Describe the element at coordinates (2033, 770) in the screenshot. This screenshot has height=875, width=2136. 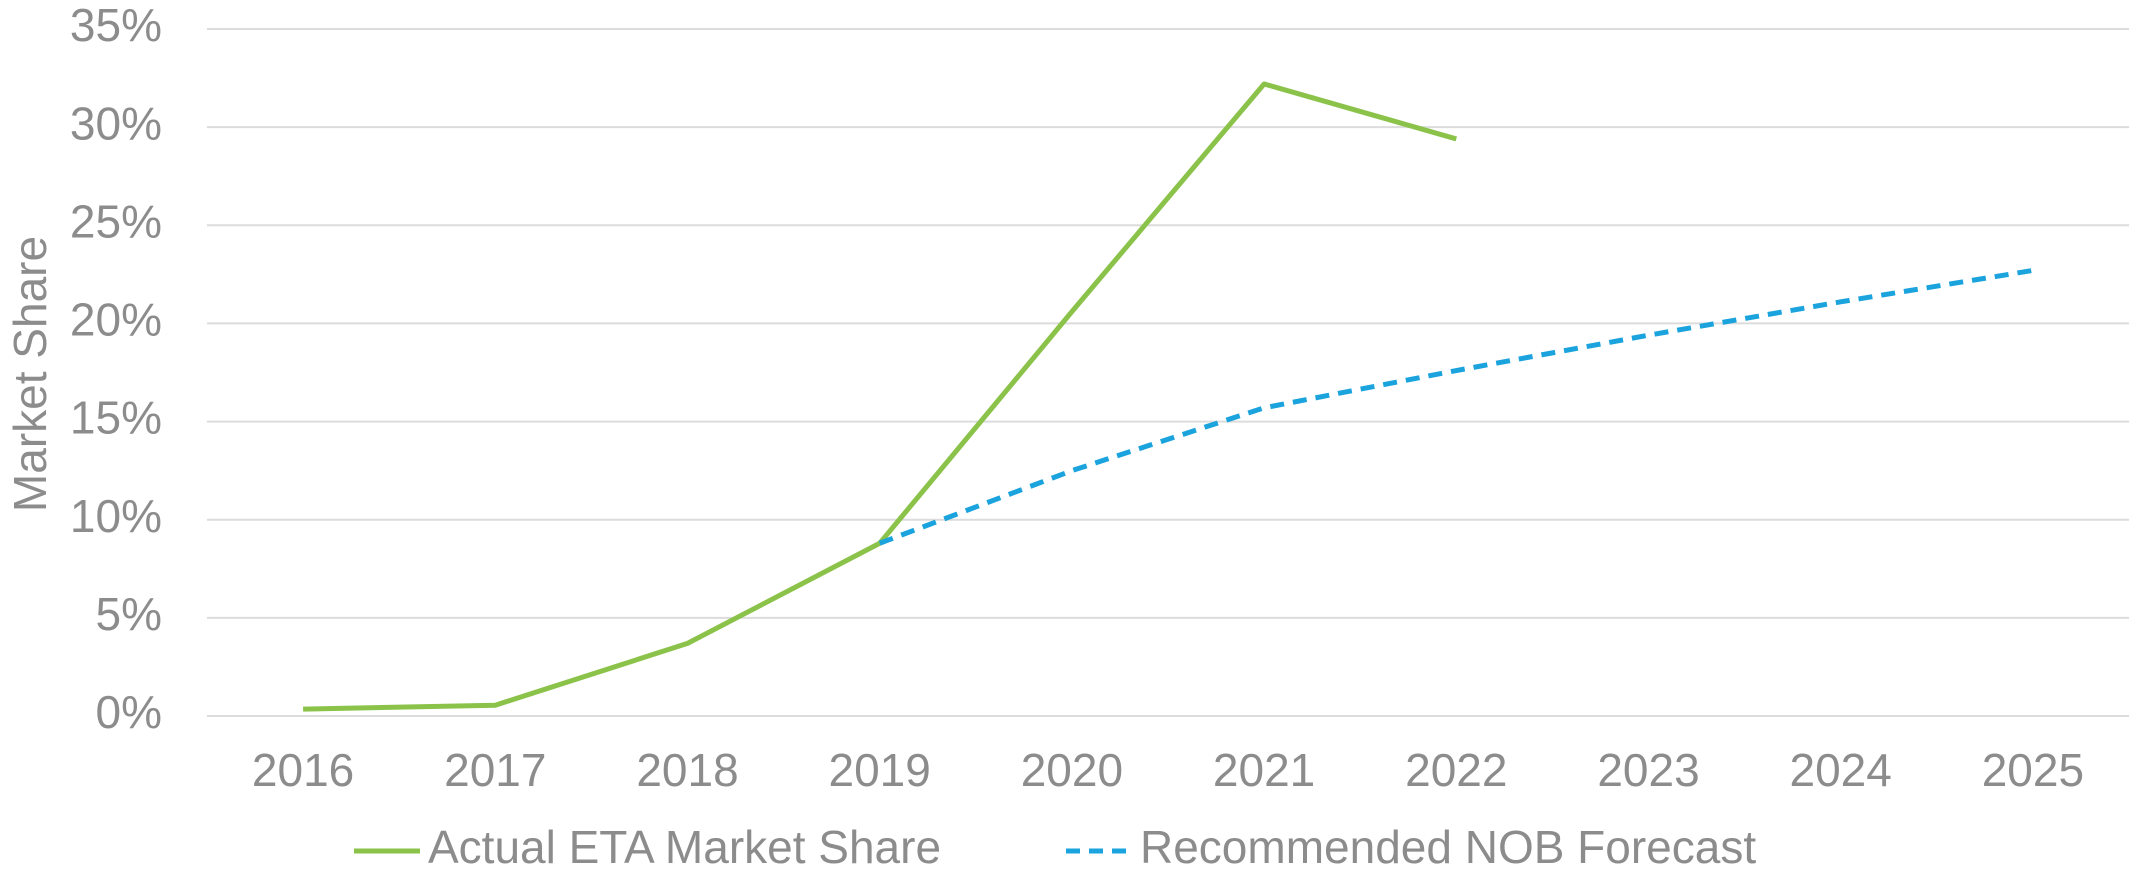
I see `x-tick-label: 2025` at that location.